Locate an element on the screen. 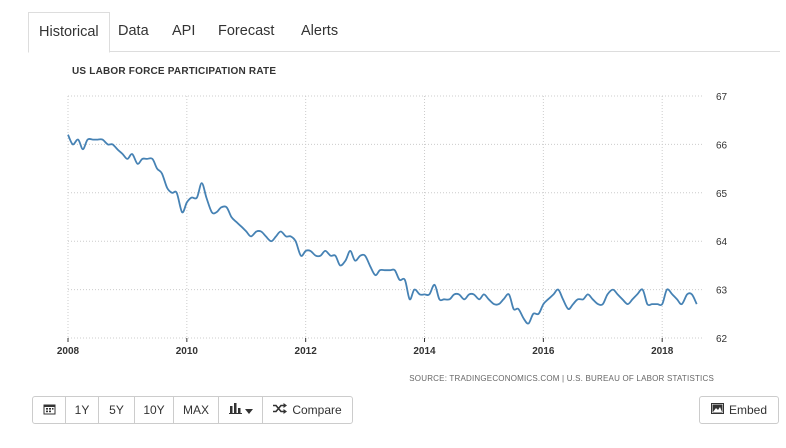  calendar-button is located at coordinates (49, 410).